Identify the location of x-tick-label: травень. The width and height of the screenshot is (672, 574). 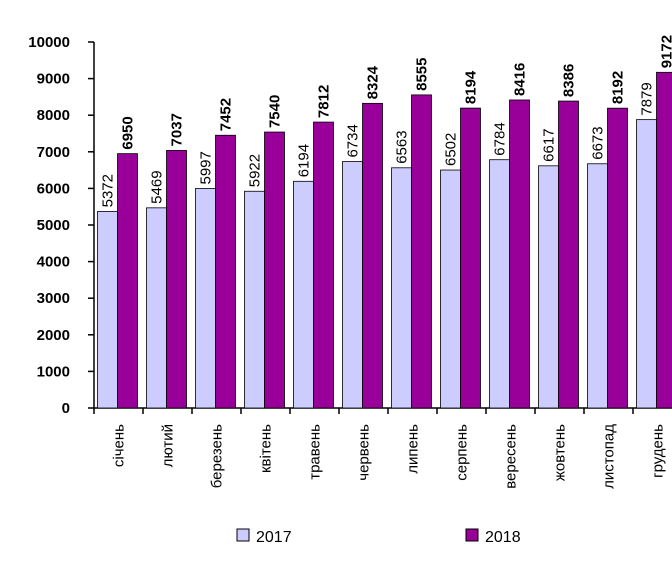
(315, 452).